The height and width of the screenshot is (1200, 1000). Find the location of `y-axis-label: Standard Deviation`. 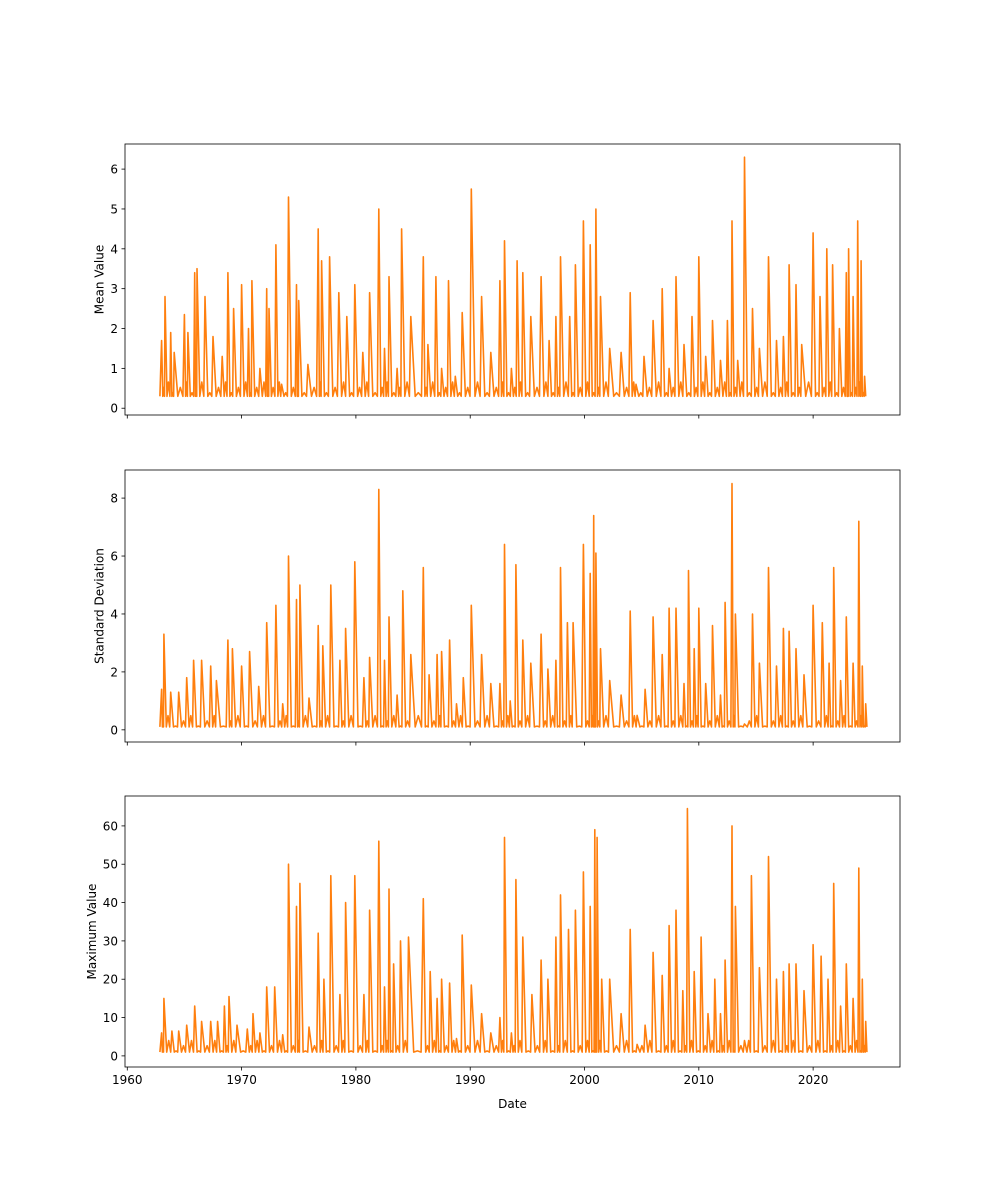

y-axis-label: Standard Deviation is located at coordinates (99, 606).